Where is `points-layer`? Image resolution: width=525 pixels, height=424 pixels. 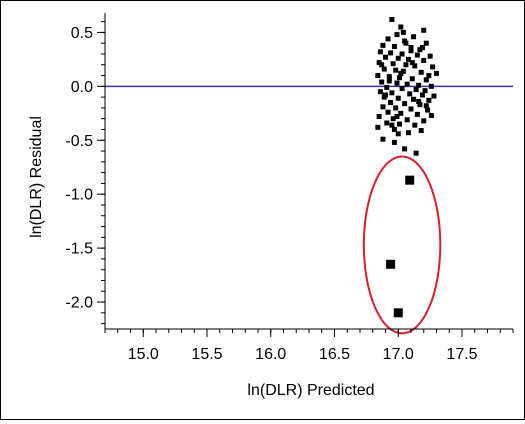 points-layer is located at coordinates (407, 167).